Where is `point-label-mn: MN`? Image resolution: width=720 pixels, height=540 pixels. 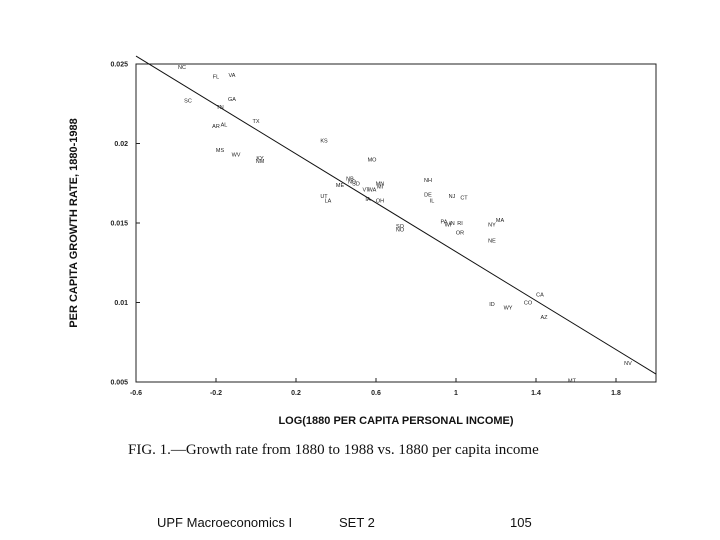 point-label-mn: MN is located at coordinates (380, 184).